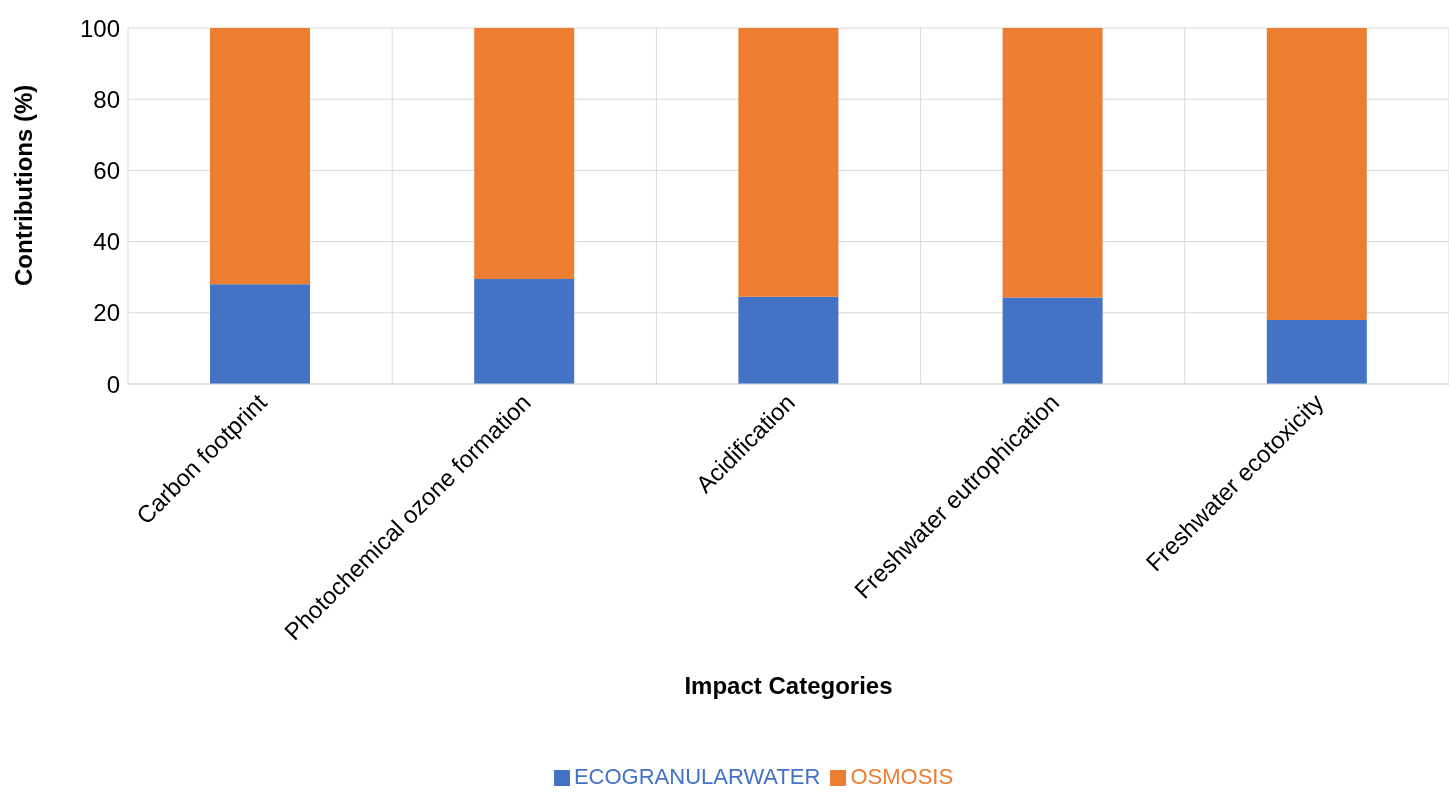 This screenshot has height=800, width=1449. I want to click on legend-label: ECOGRANULARWATER, so click(697, 776).